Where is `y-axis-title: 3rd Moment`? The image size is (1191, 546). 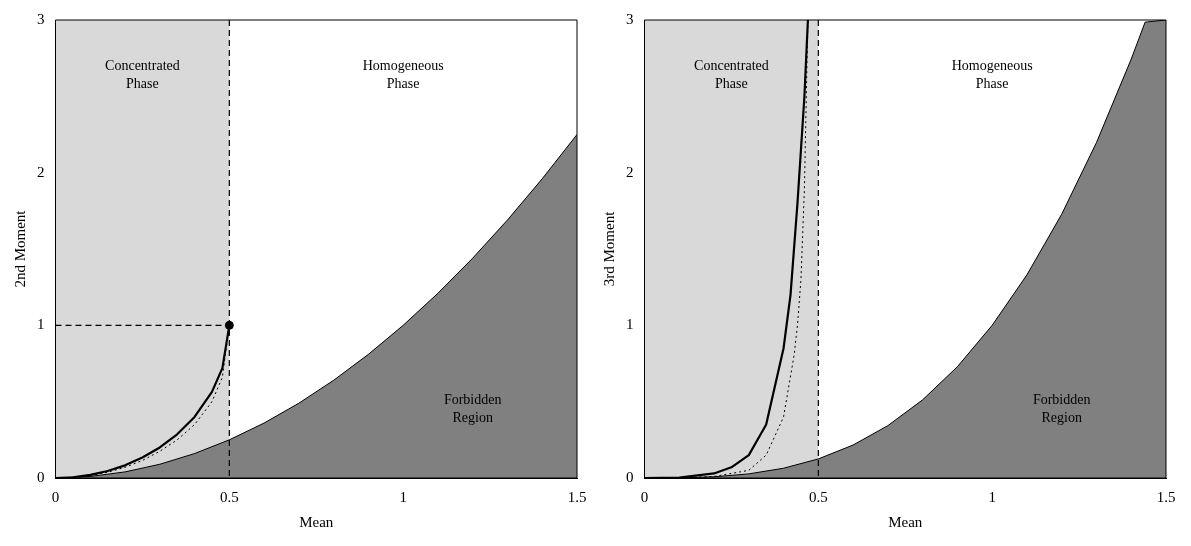
y-axis-title: 3rd Moment is located at coordinates (608, 248).